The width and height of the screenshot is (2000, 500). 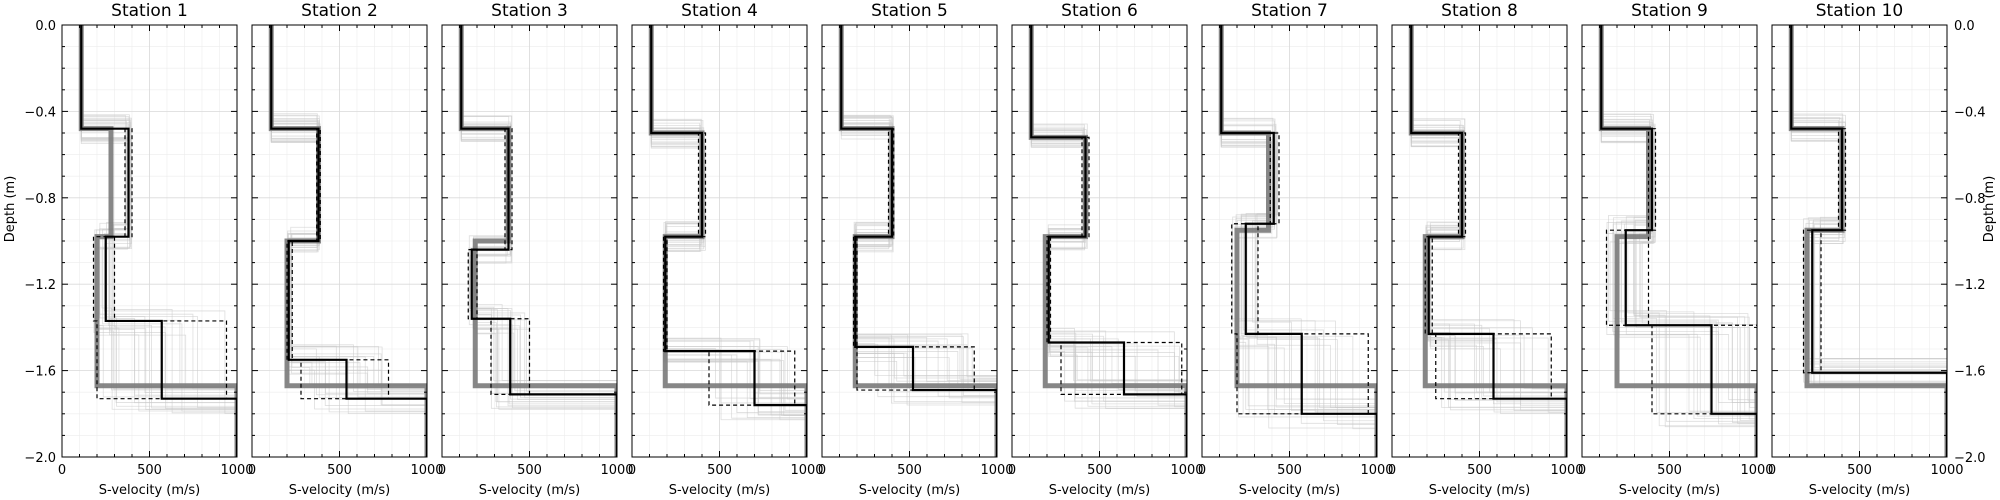 I want to click on panel-title: Station 5, so click(x=909, y=11).